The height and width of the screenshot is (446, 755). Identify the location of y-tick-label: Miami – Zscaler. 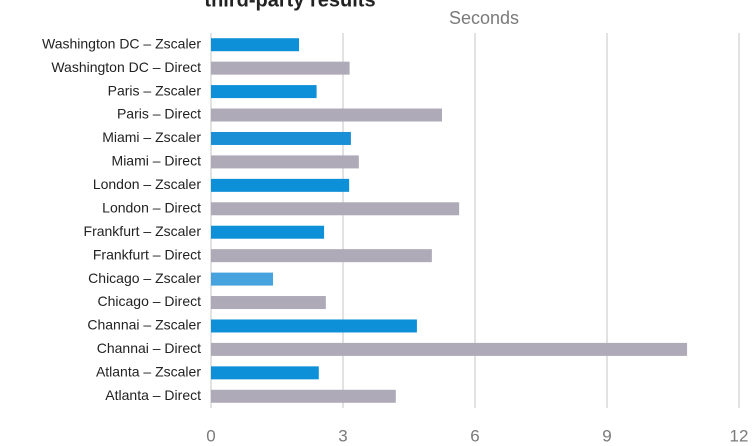
(151, 137).